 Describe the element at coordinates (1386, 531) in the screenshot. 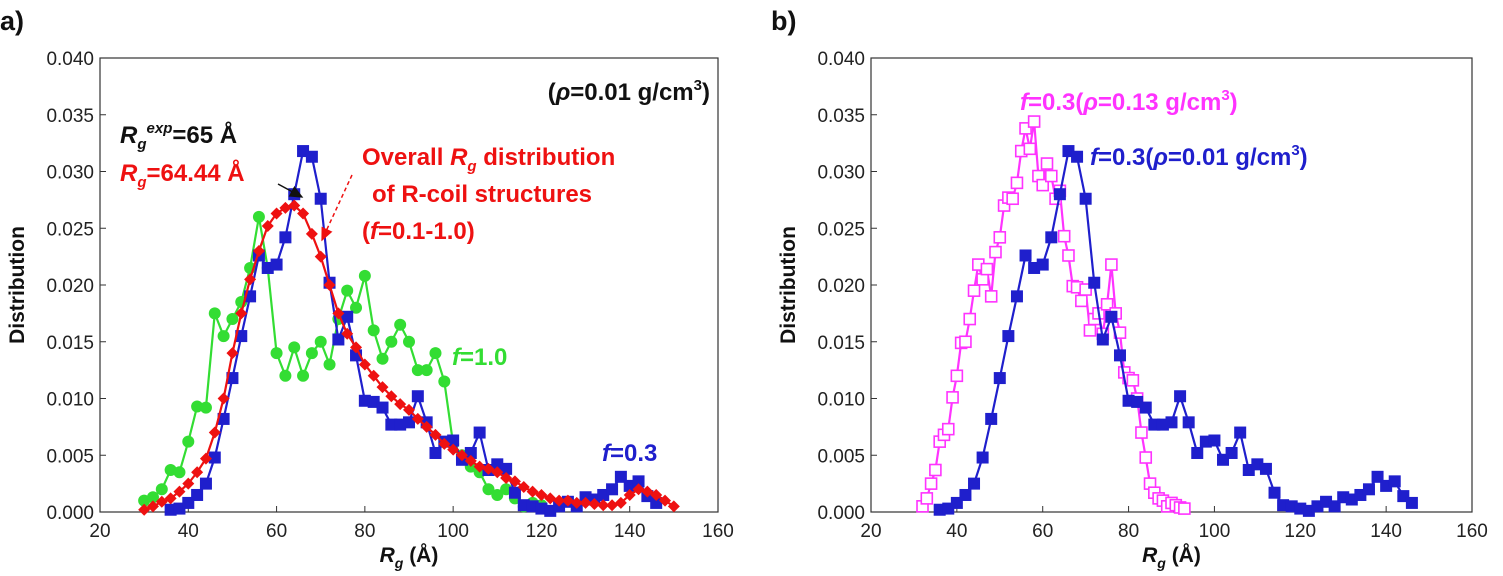

I see `x-tick-label: 140` at that location.